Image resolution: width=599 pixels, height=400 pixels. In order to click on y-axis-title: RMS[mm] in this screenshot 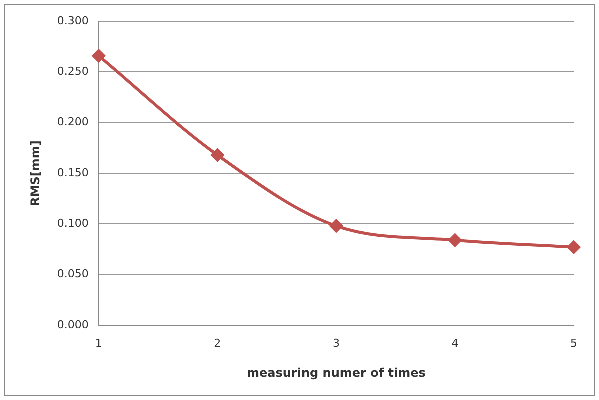, I will do `click(35, 173)`.